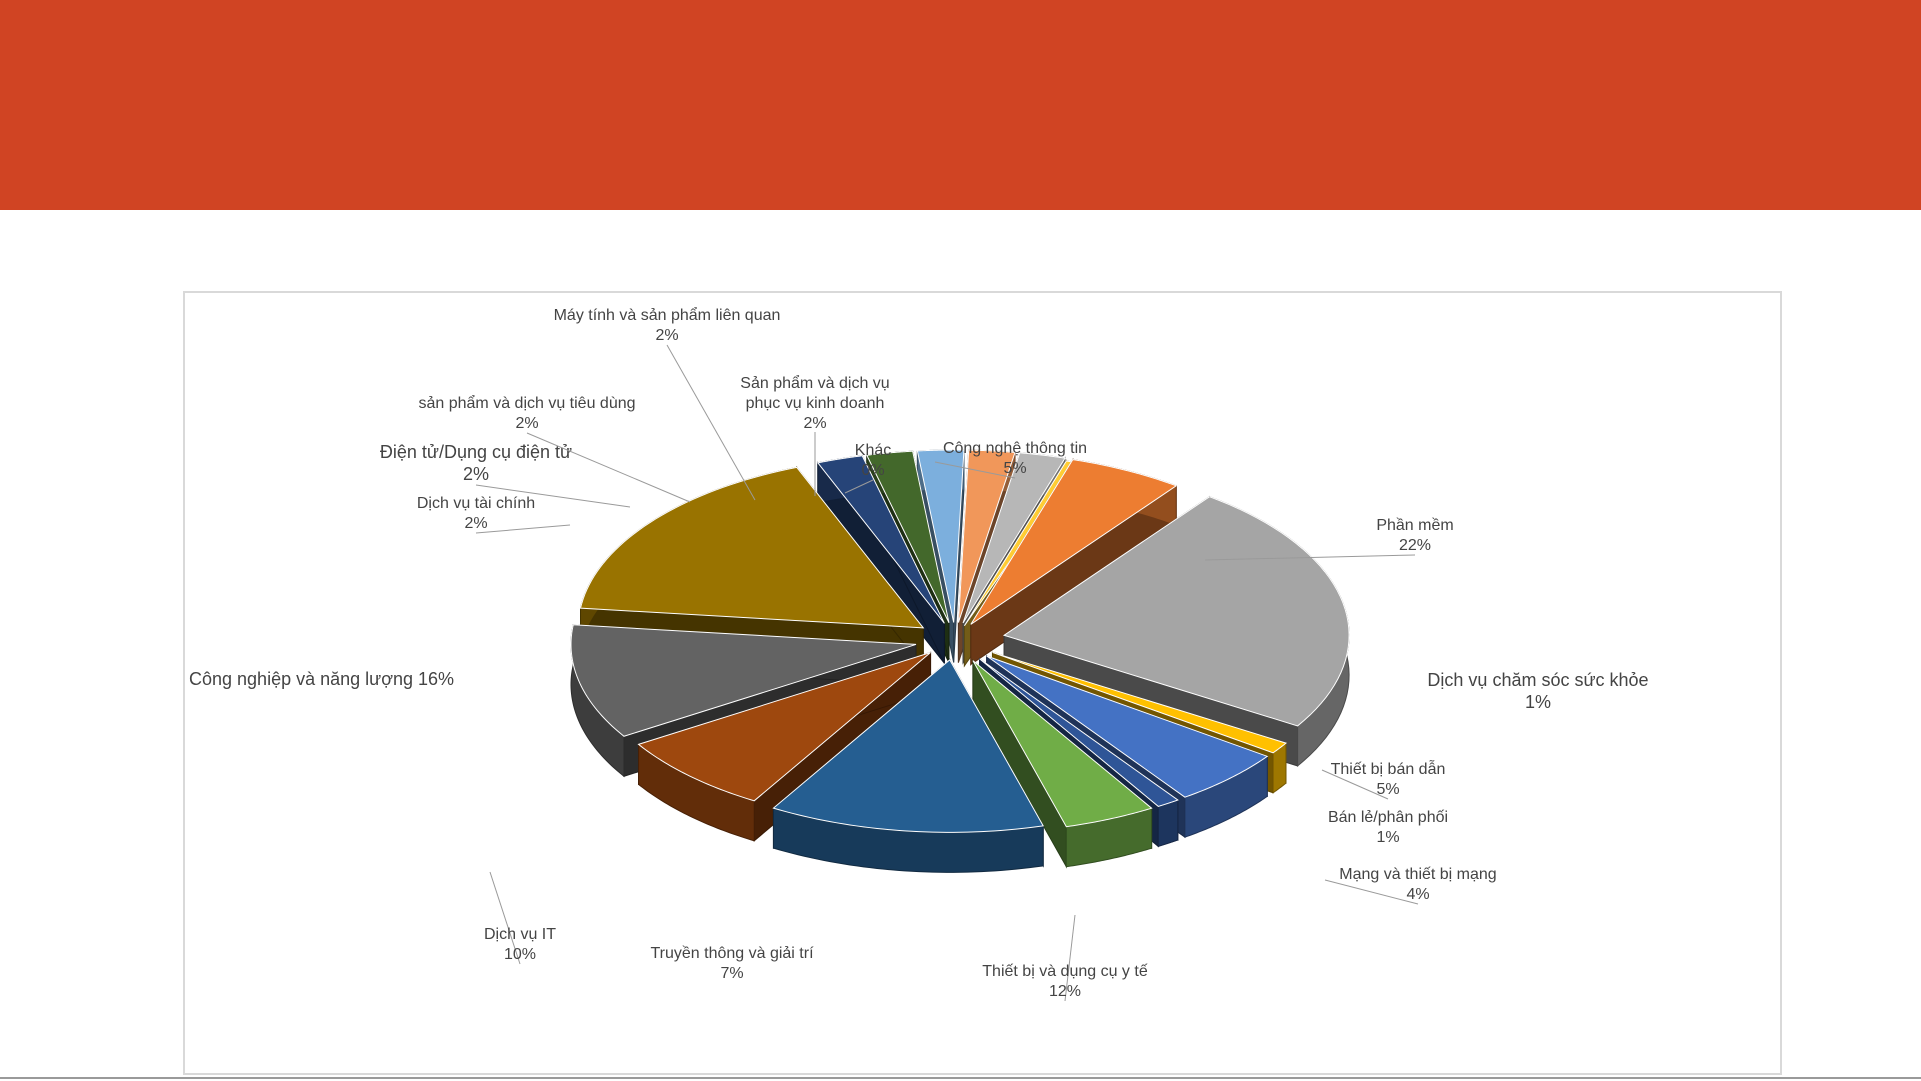 The image size is (1921, 1081). I want to click on data-label: Công nghiệp và năng lượng 16%, so click(321, 679).